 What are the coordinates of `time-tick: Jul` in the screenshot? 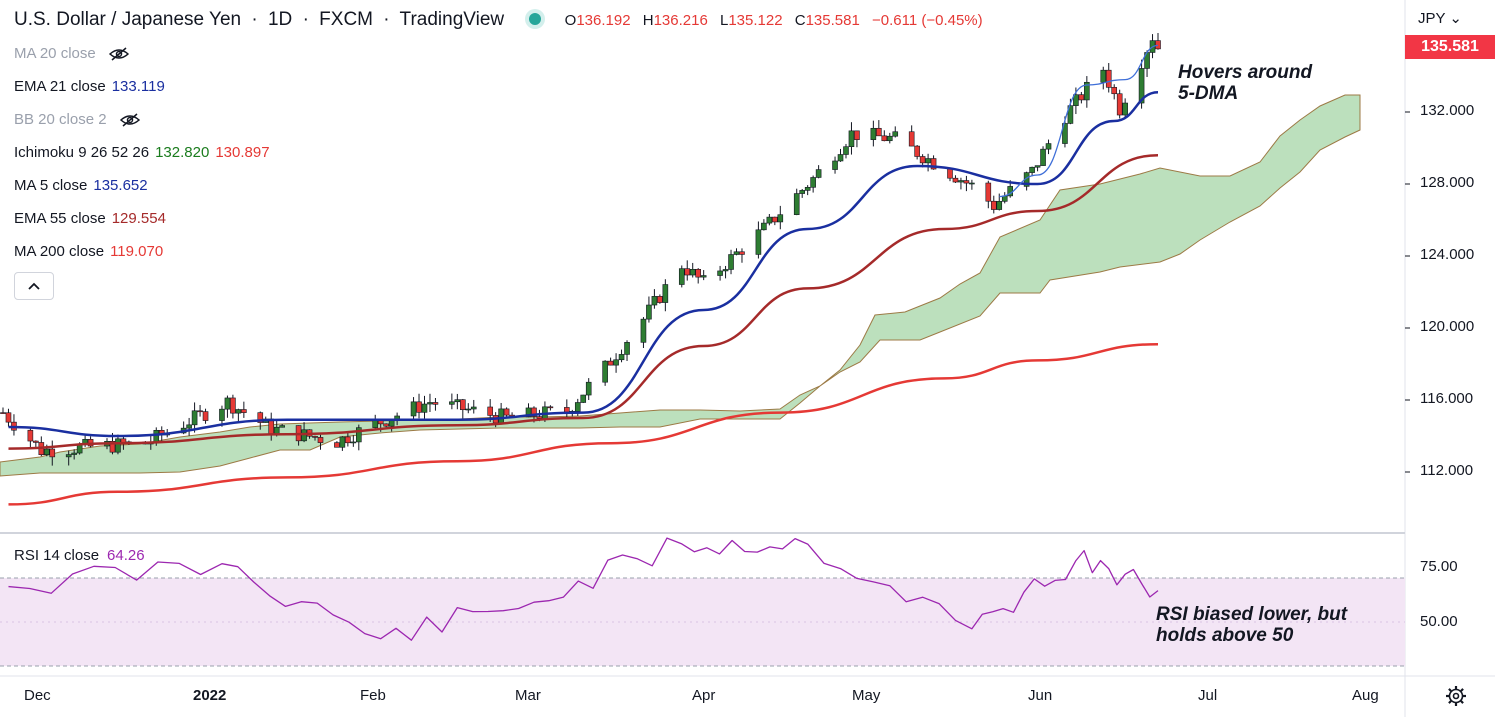 It's located at (1208, 695).